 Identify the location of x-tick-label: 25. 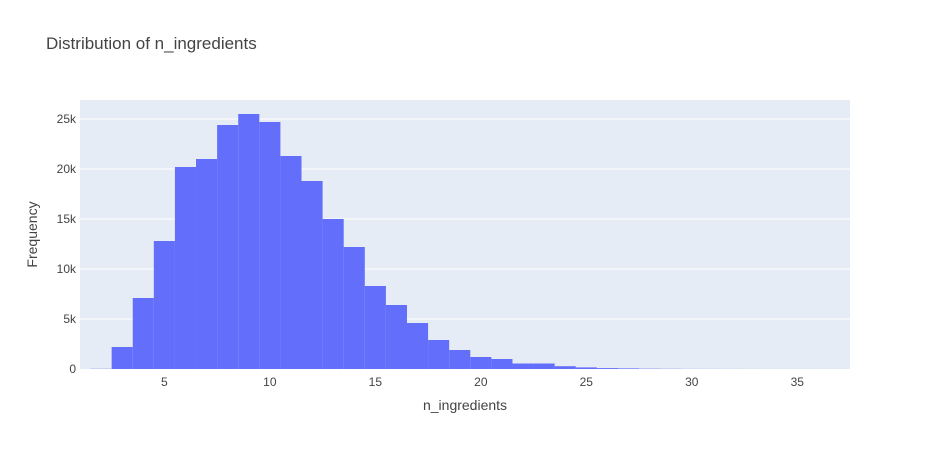
(587, 382).